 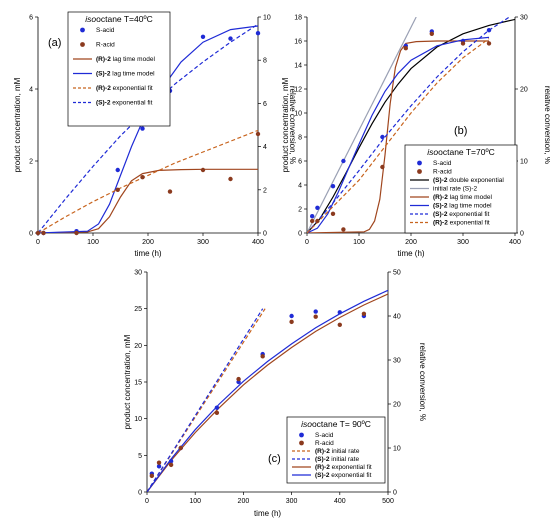 What do you see at coordinates (124, 88) in the screenshot?
I see `panel-a-legend-entry-label: (R)-2 exponential fit` at bounding box center [124, 88].